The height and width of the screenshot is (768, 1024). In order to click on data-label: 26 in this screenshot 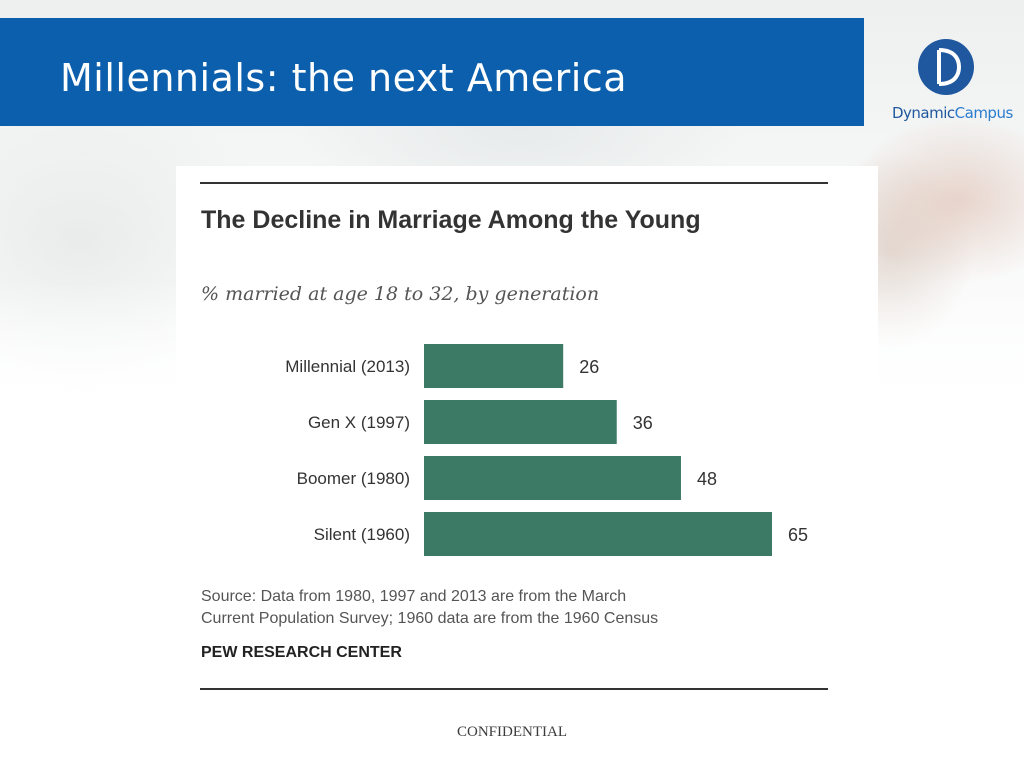, I will do `click(589, 367)`.